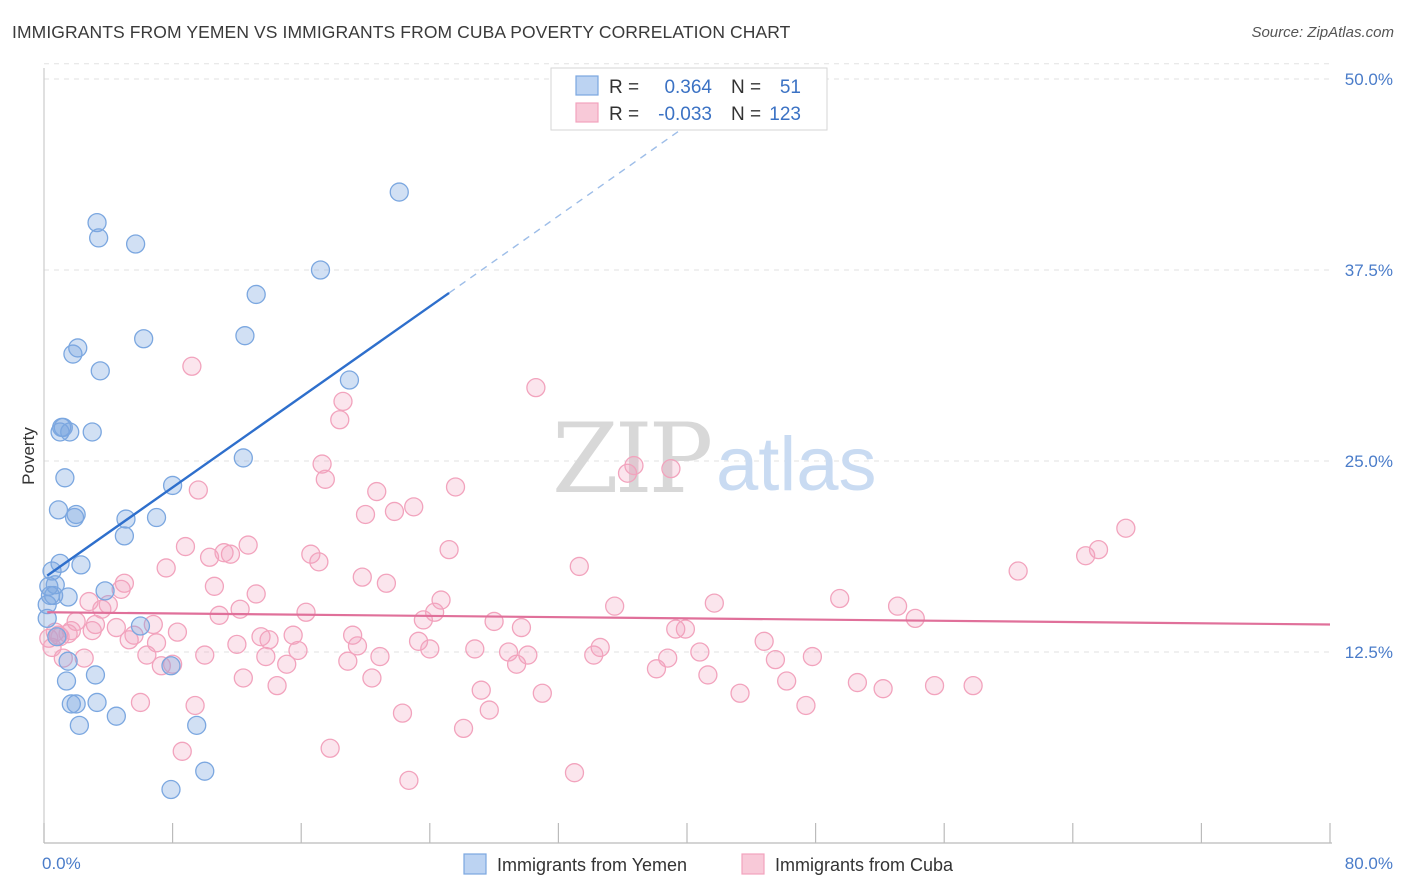 This screenshot has height=892, width=1406. Describe the element at coordinates (1369, 461) in the screenshot. I see `y-tick-label-1: 25.0%` at that location.